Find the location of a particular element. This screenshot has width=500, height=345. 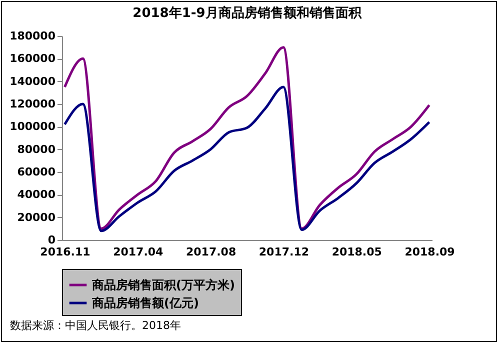

x-tick-label: 2016.11 is located at coordinates (65, 252).